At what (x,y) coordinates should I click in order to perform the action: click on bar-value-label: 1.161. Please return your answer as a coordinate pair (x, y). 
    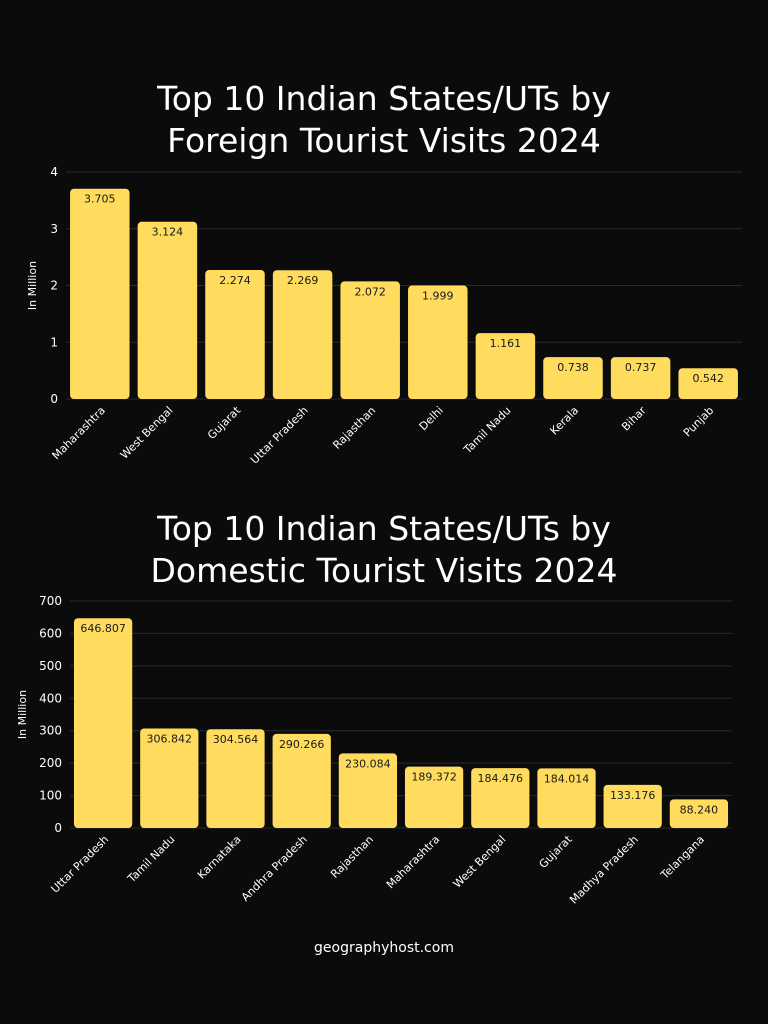
    Looking at the image, I should click on (506, 343).